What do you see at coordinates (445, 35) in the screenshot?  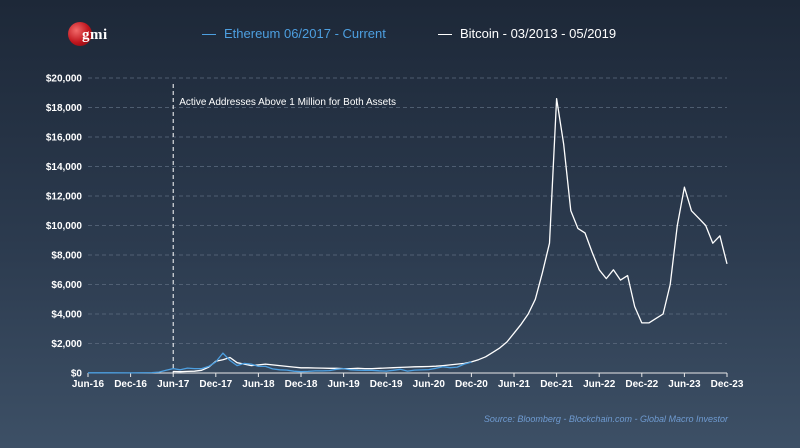 I see `legend-bitcoin-swatch` at bounding box center [445, 35].